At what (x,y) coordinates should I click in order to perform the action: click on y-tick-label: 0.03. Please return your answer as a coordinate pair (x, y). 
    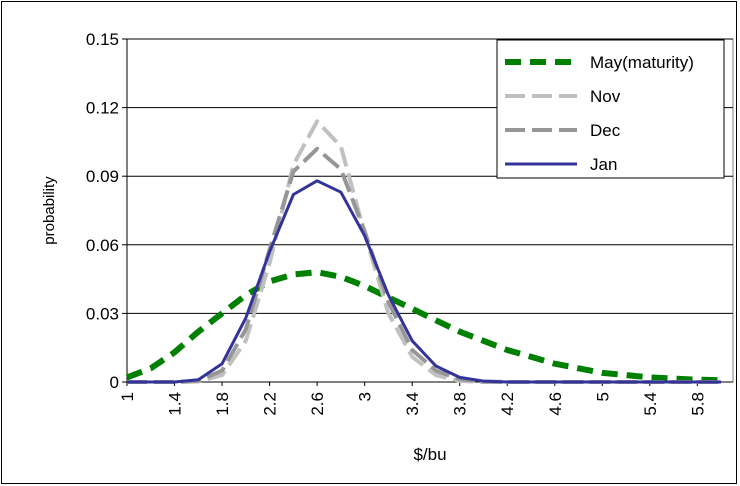
    Looking at the image, I should click on (102, 313).